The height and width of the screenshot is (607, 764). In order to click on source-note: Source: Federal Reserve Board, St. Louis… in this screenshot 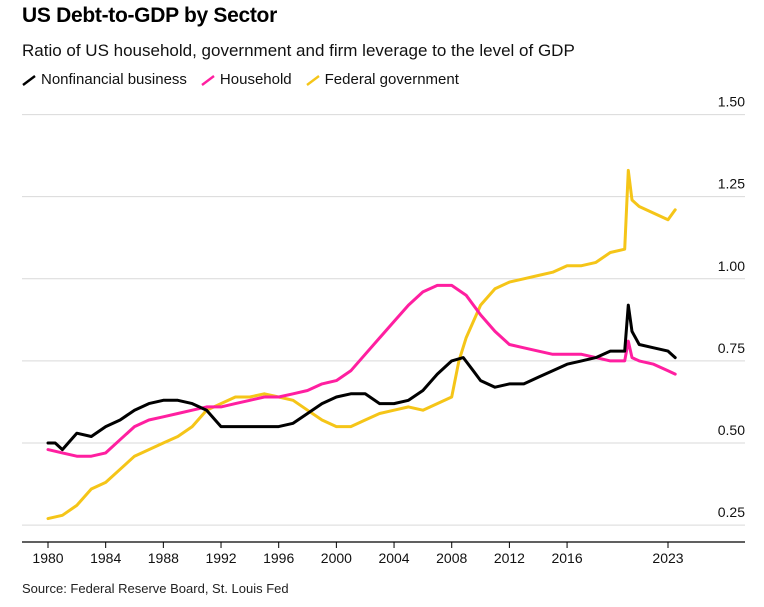, I will do `click(155, 588)`.